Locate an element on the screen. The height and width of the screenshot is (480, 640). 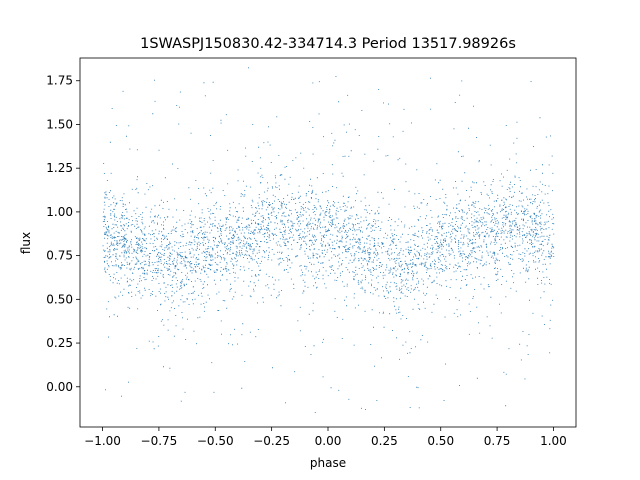
y-axis-ticks: 0.00 0.25 0.50 0.75 1.00 1.25 1.50 1.75 is located at coordinates (63, 234).